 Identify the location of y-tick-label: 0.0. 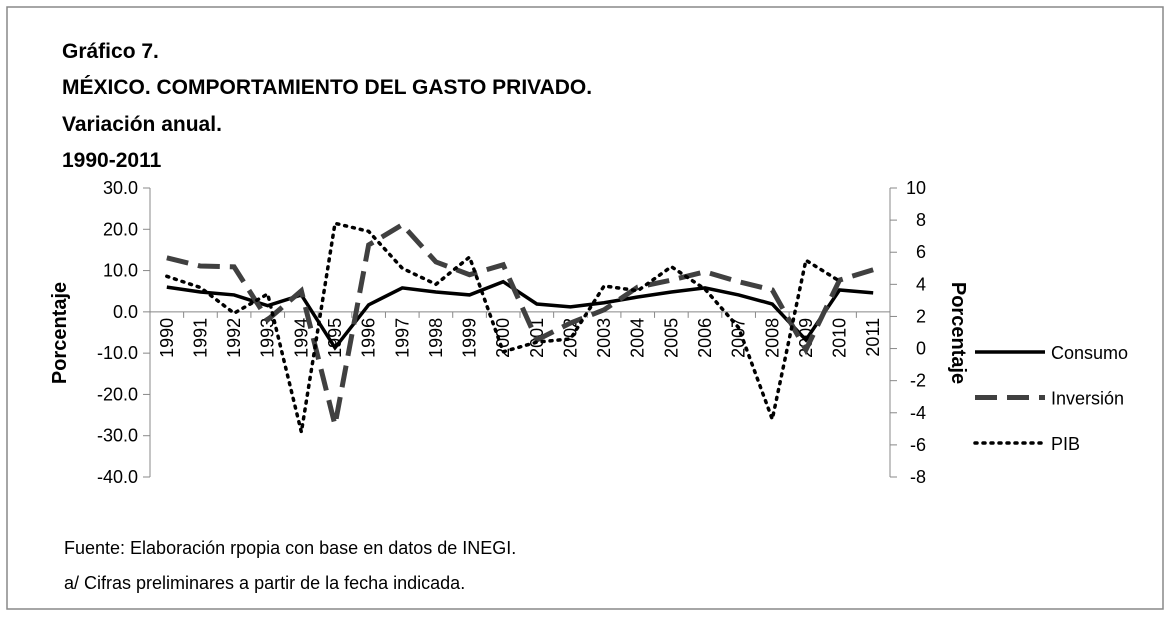
(125, 312).